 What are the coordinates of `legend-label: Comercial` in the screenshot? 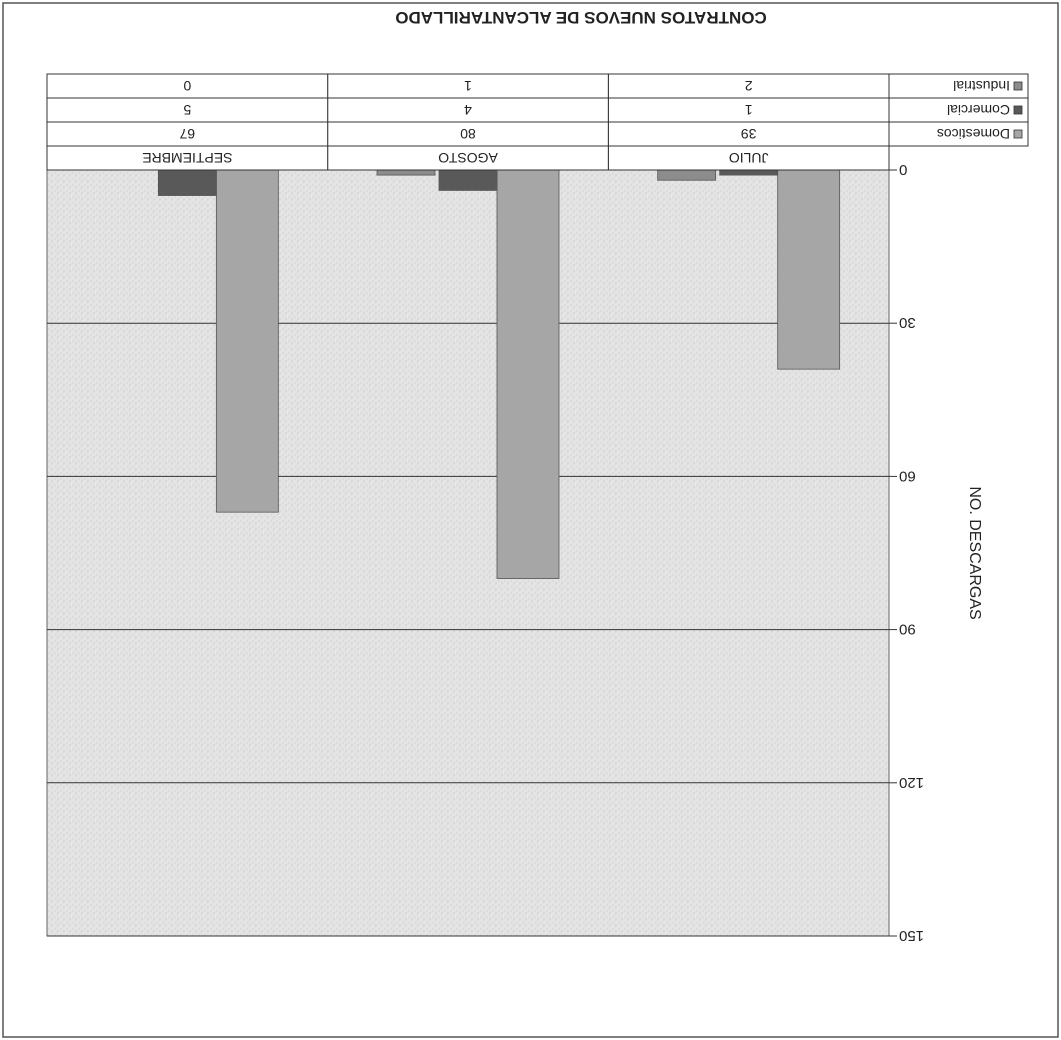 It's located at (978, 110).